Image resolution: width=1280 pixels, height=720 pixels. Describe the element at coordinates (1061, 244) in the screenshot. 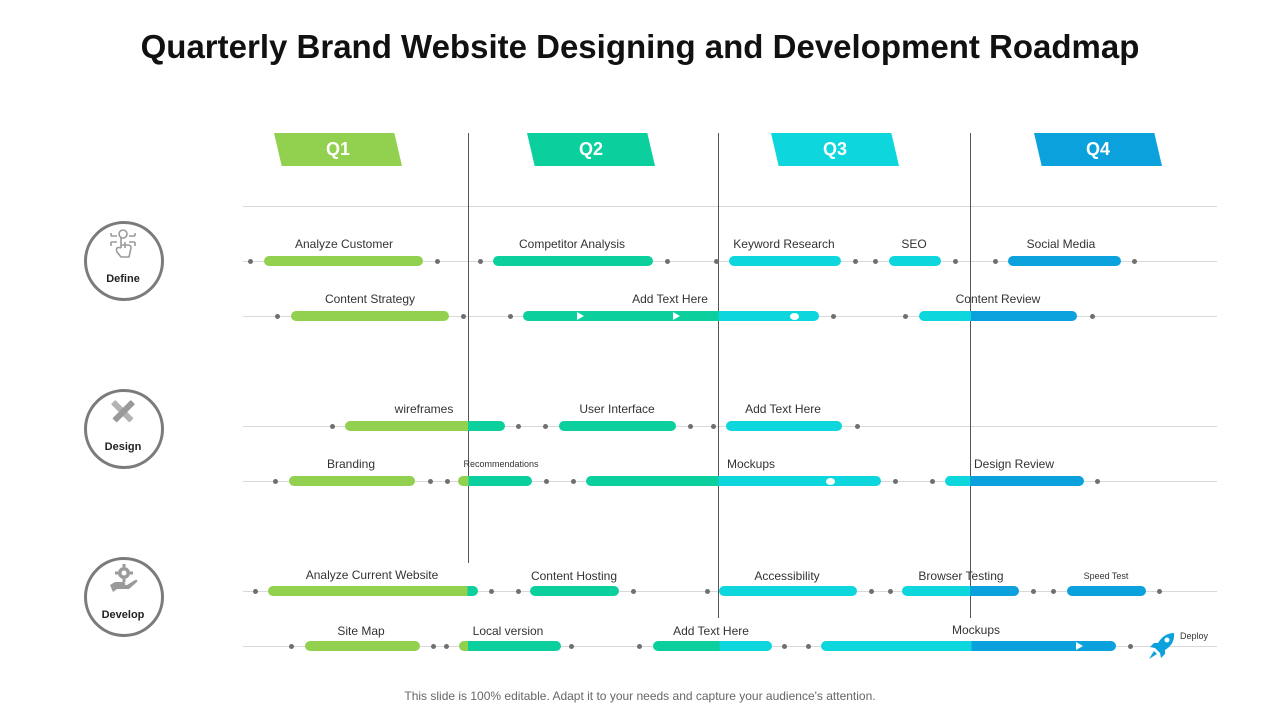

I see `task-label: Social Media` at that location.